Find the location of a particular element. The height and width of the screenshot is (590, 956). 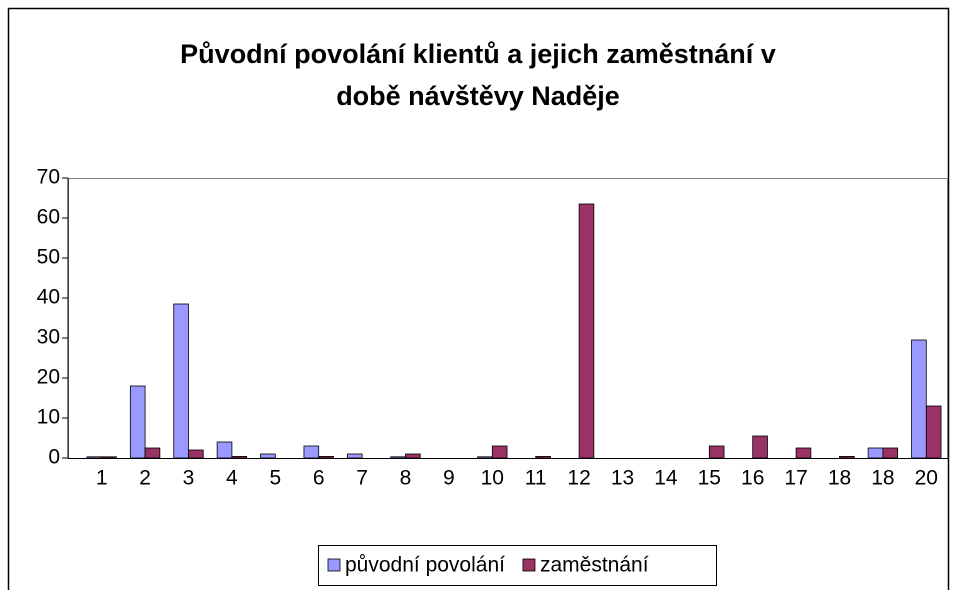

x-tick-label: 15 is located at coordinates (709, 478).